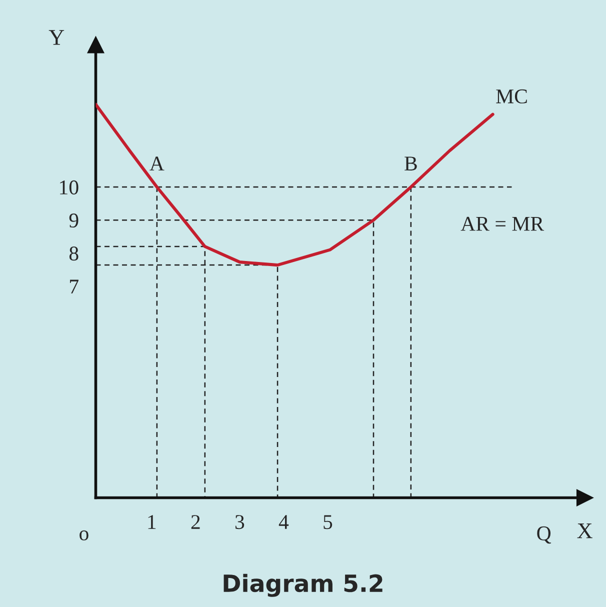 The height and width of the screenshot is (607, 606). What do you see at coordinates (303, 585) in the screenshot?
I see `text: Diagram 5.2` at bounding box center [303, 585].